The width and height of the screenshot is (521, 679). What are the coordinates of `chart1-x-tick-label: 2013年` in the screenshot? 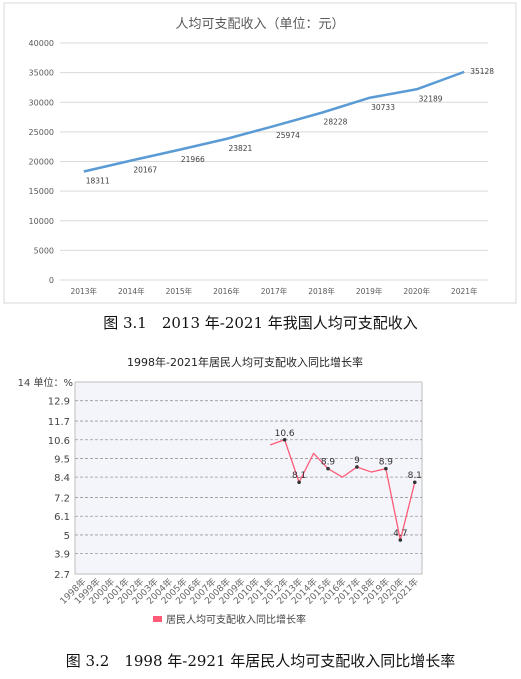 It's located at (83, 291).